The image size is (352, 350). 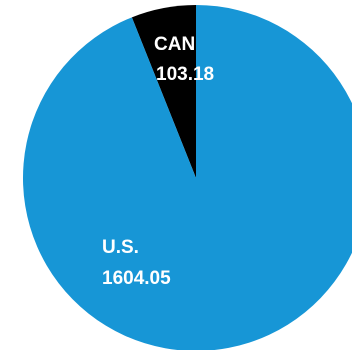 What do you see at coordinates (136, 278) in the screenshot?
I see `slice-value-us: 1604.05` at bounding box center [136, 278].